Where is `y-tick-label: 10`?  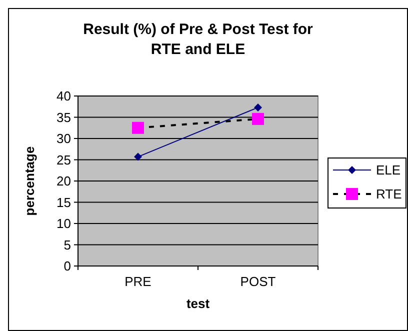
y-tick-label: 10 is located at coordinates (63, 224).